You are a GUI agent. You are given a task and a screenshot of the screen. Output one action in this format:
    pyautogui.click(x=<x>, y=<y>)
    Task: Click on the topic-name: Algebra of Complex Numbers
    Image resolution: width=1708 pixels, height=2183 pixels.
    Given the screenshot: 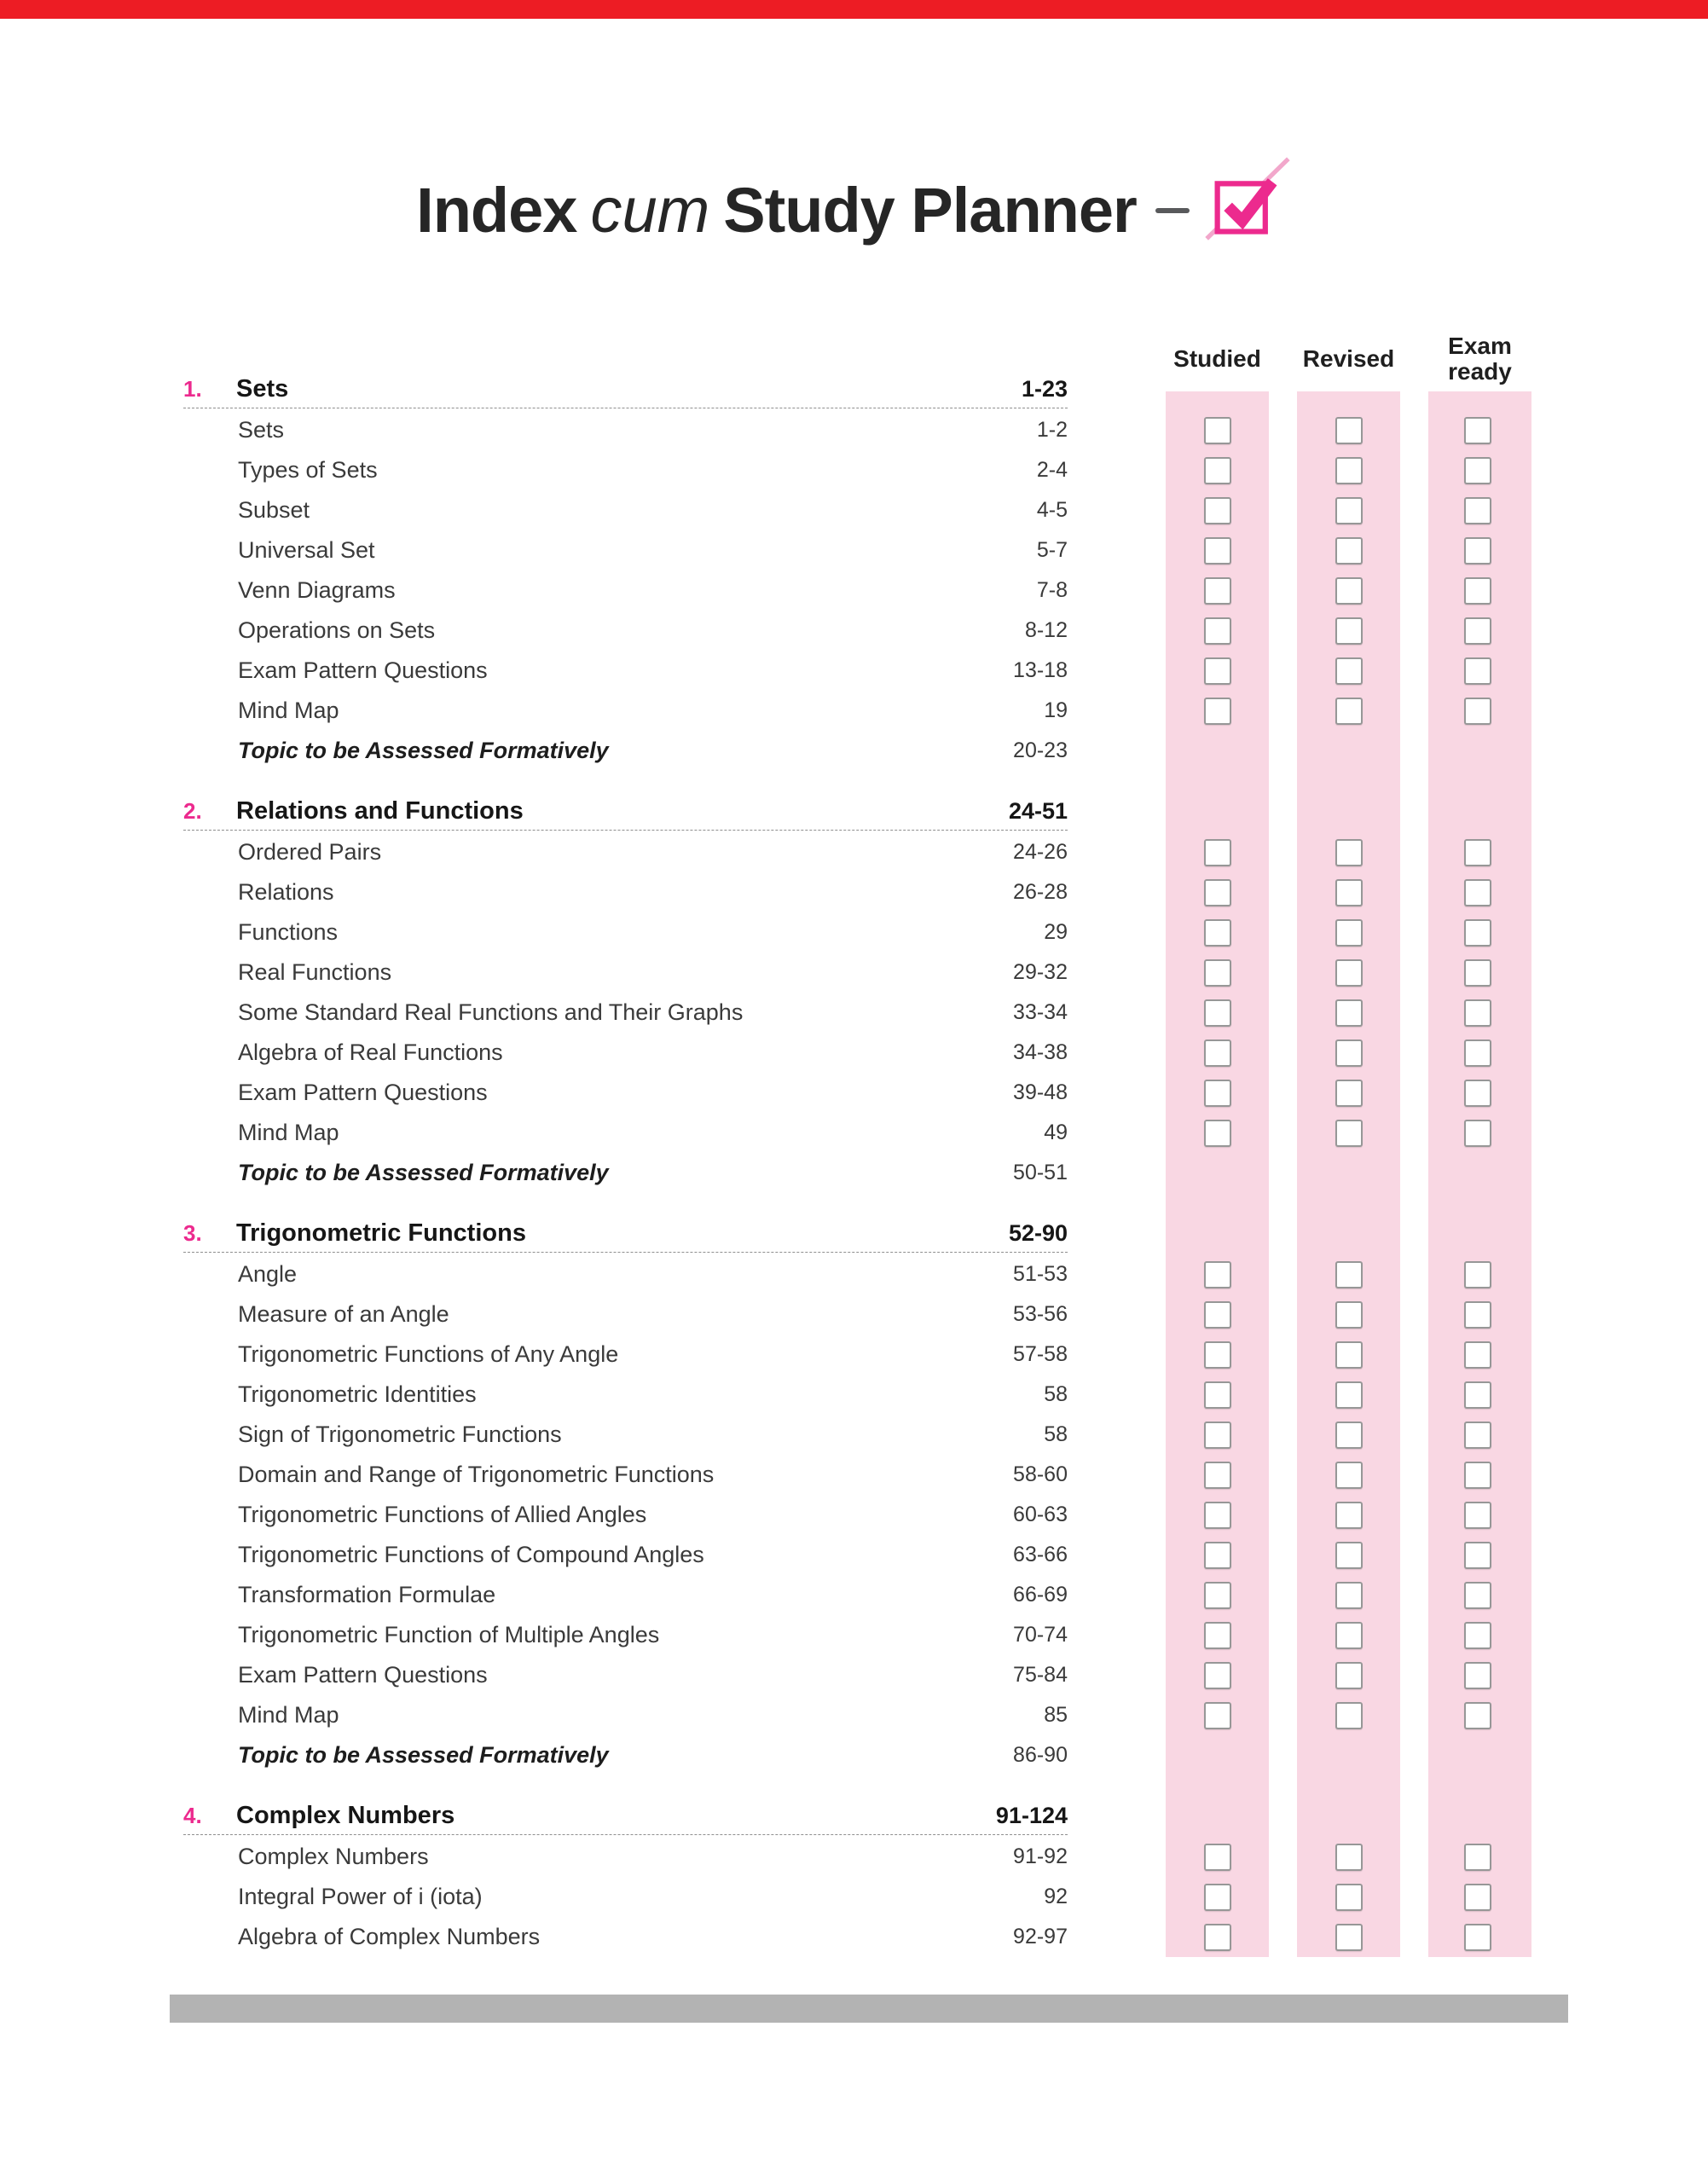 What is the action you would take?
    pyautogui.click(x=389, y=1936)
    